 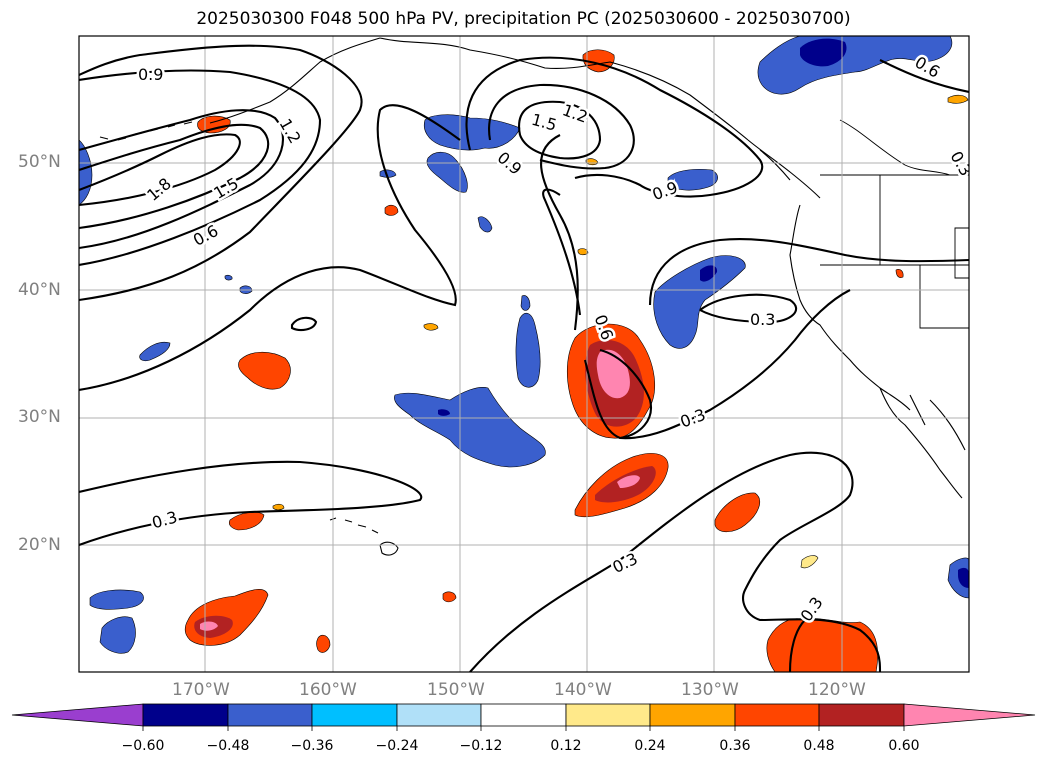 What do you see at coordinates (150, 74) in the screenshot?
I see `contour-label: 0.9` at bounding box center [150, 74].